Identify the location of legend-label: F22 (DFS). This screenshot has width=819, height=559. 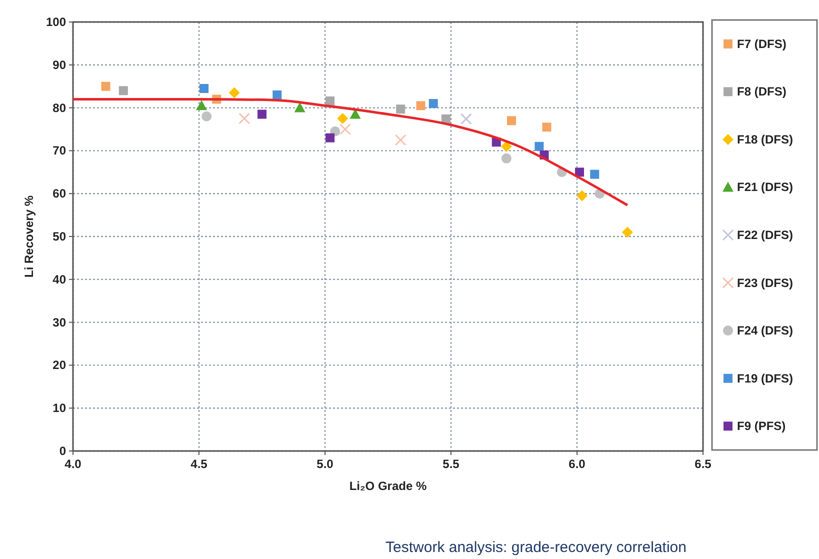
(765, 235).